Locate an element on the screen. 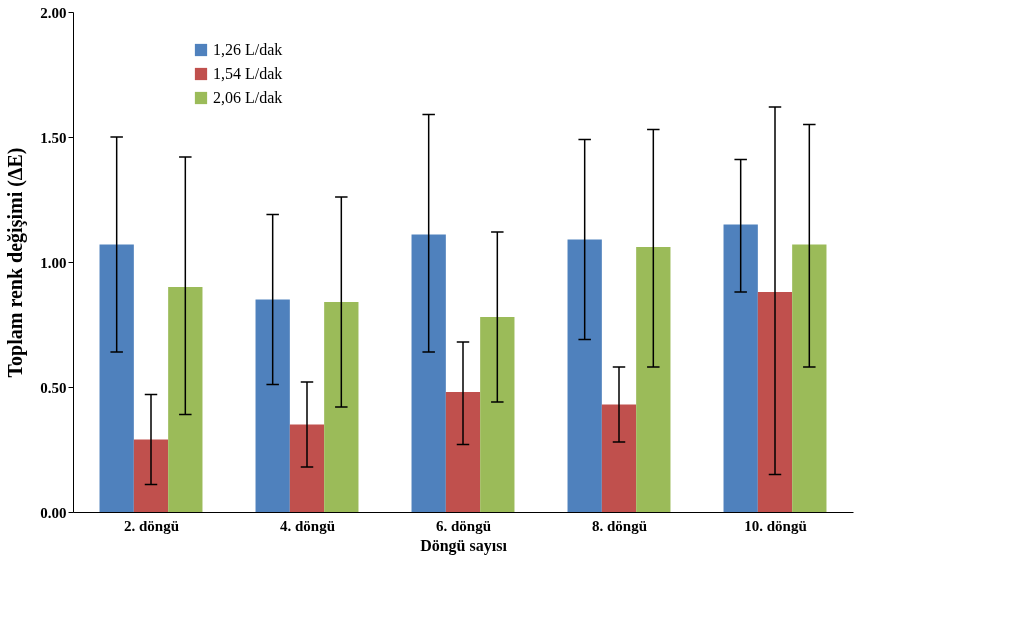 This screenshot has width=1022, height=628. x-tick-label: 10. döngü is located at coordinates (775, 525).